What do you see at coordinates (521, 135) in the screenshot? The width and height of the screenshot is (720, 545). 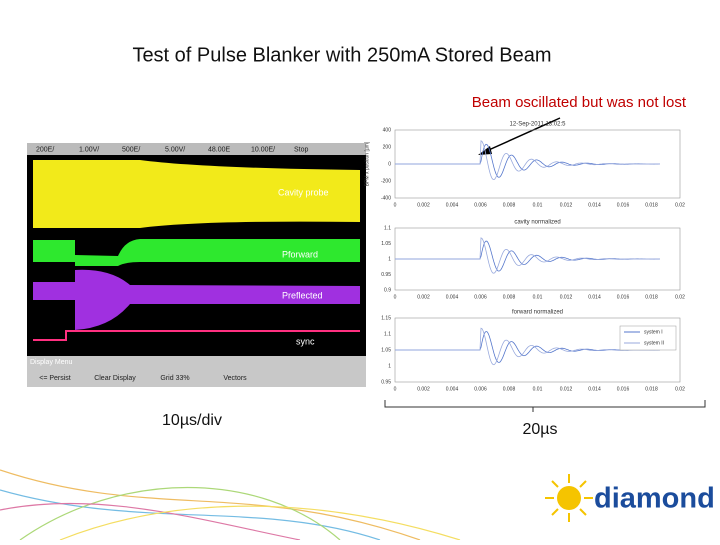 I see `arrow` at bounding box center [521, 135].